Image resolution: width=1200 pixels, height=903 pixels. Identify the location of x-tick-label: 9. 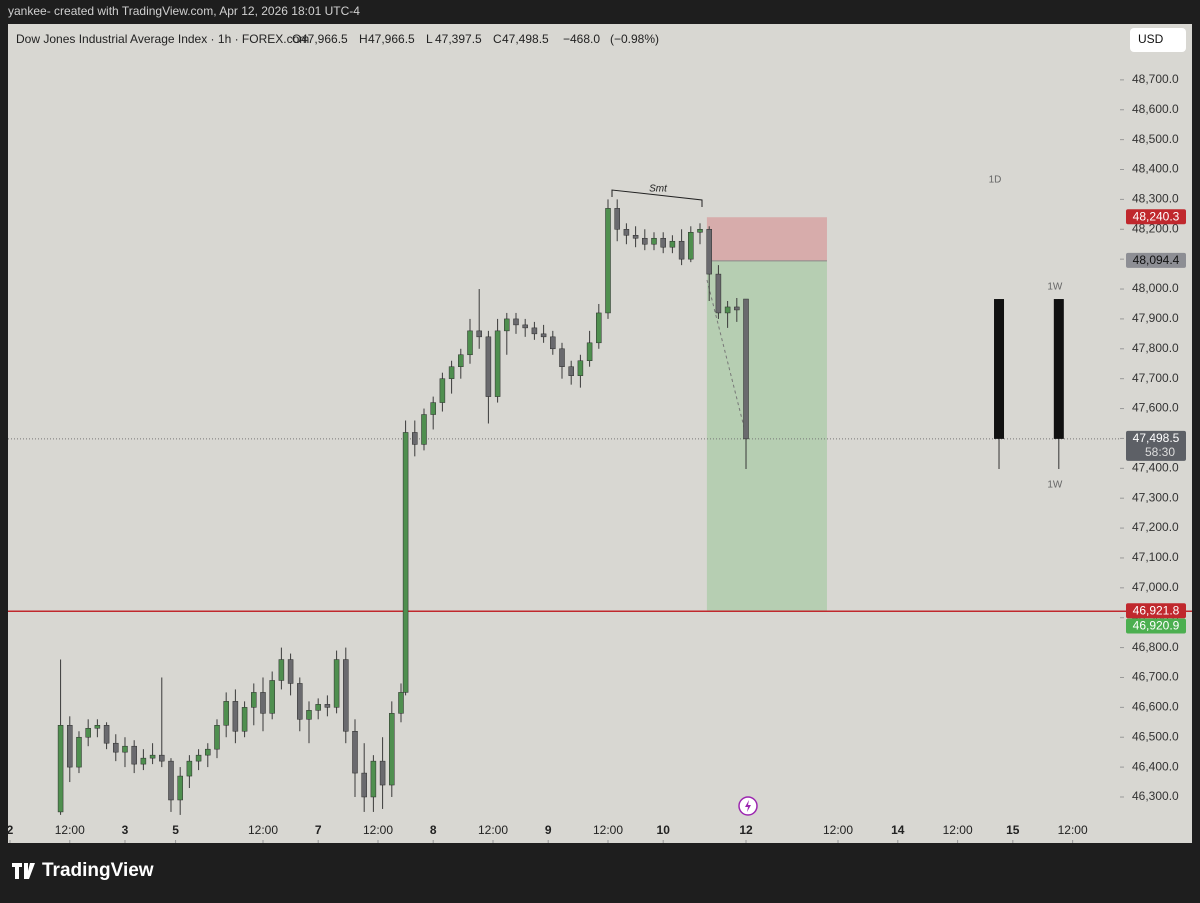
(548, 830).